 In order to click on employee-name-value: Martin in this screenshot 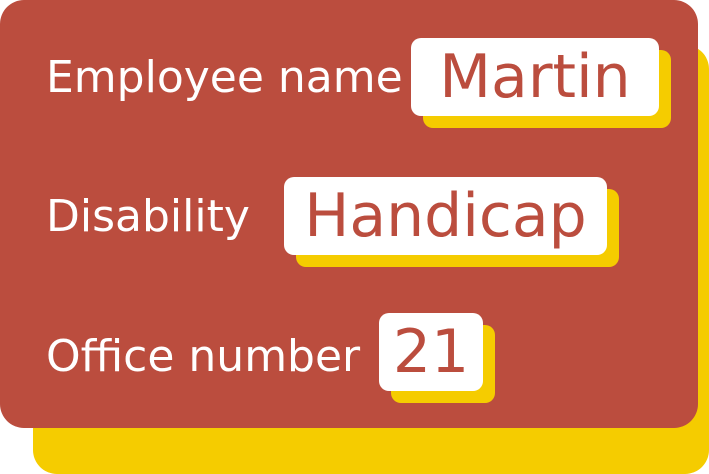, I will do `click(535, 77)`.